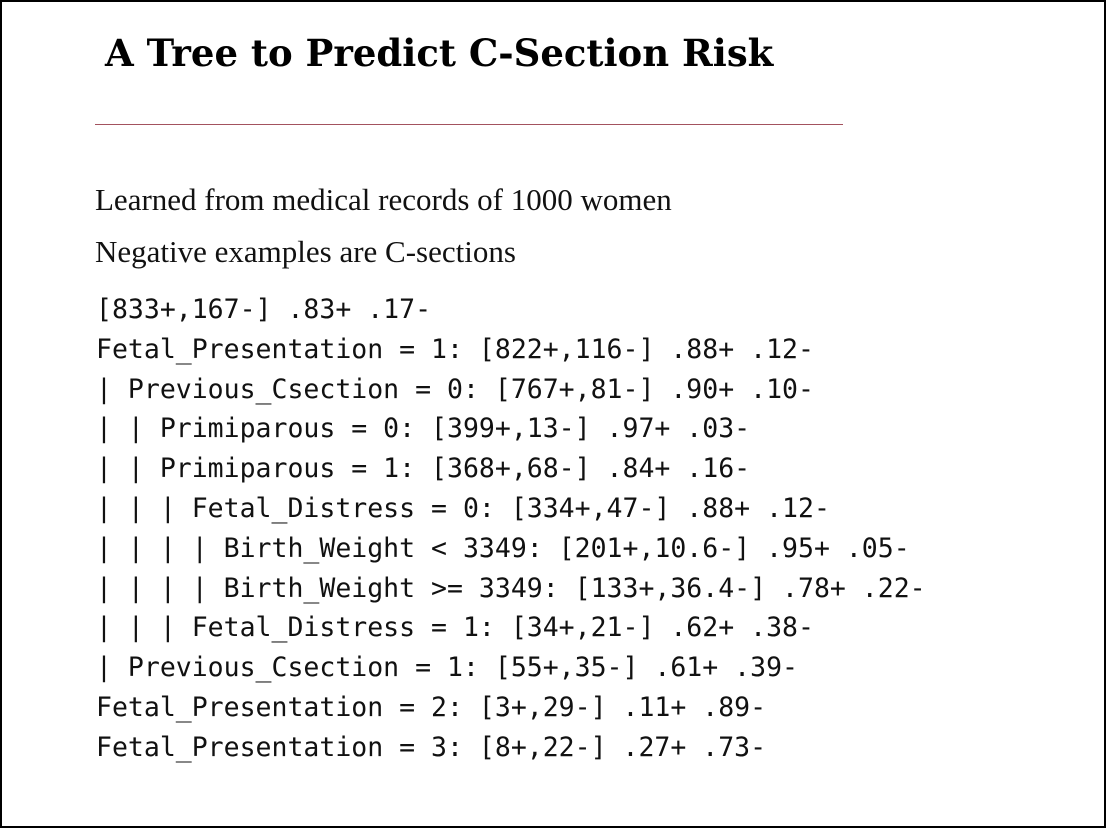 The image size is (1106, 828). I want to click on slide-title: A Tree to Predict C-Section Risk, so click(439, 53).